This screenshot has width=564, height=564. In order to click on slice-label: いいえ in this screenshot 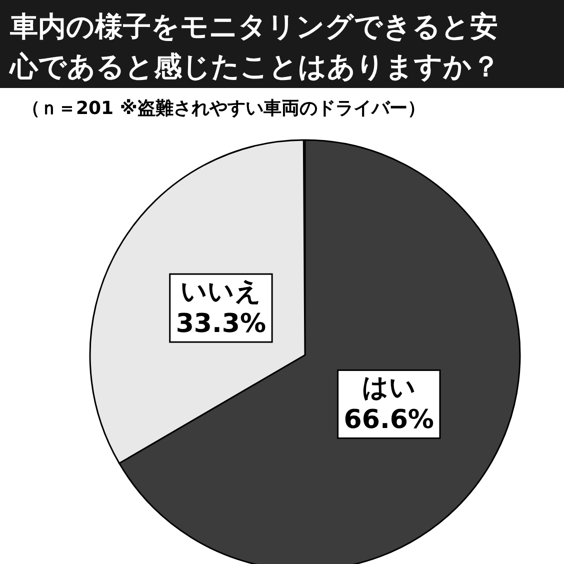, I will do `click(221, 292)`.